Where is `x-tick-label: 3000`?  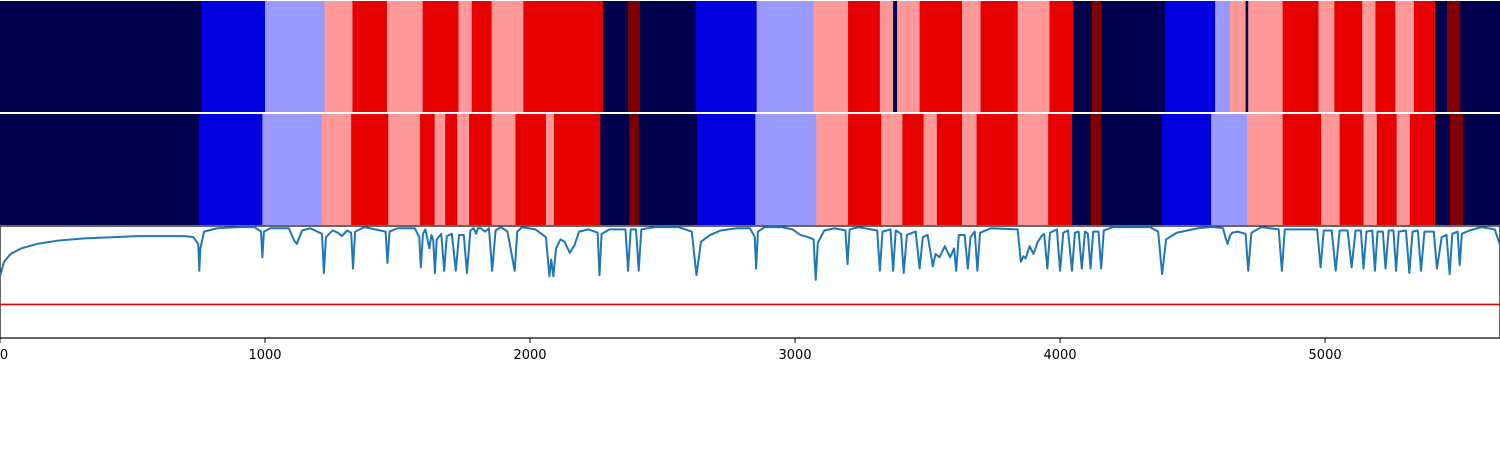
x-tick-label: 3000 is located at coordinates (795, 355).